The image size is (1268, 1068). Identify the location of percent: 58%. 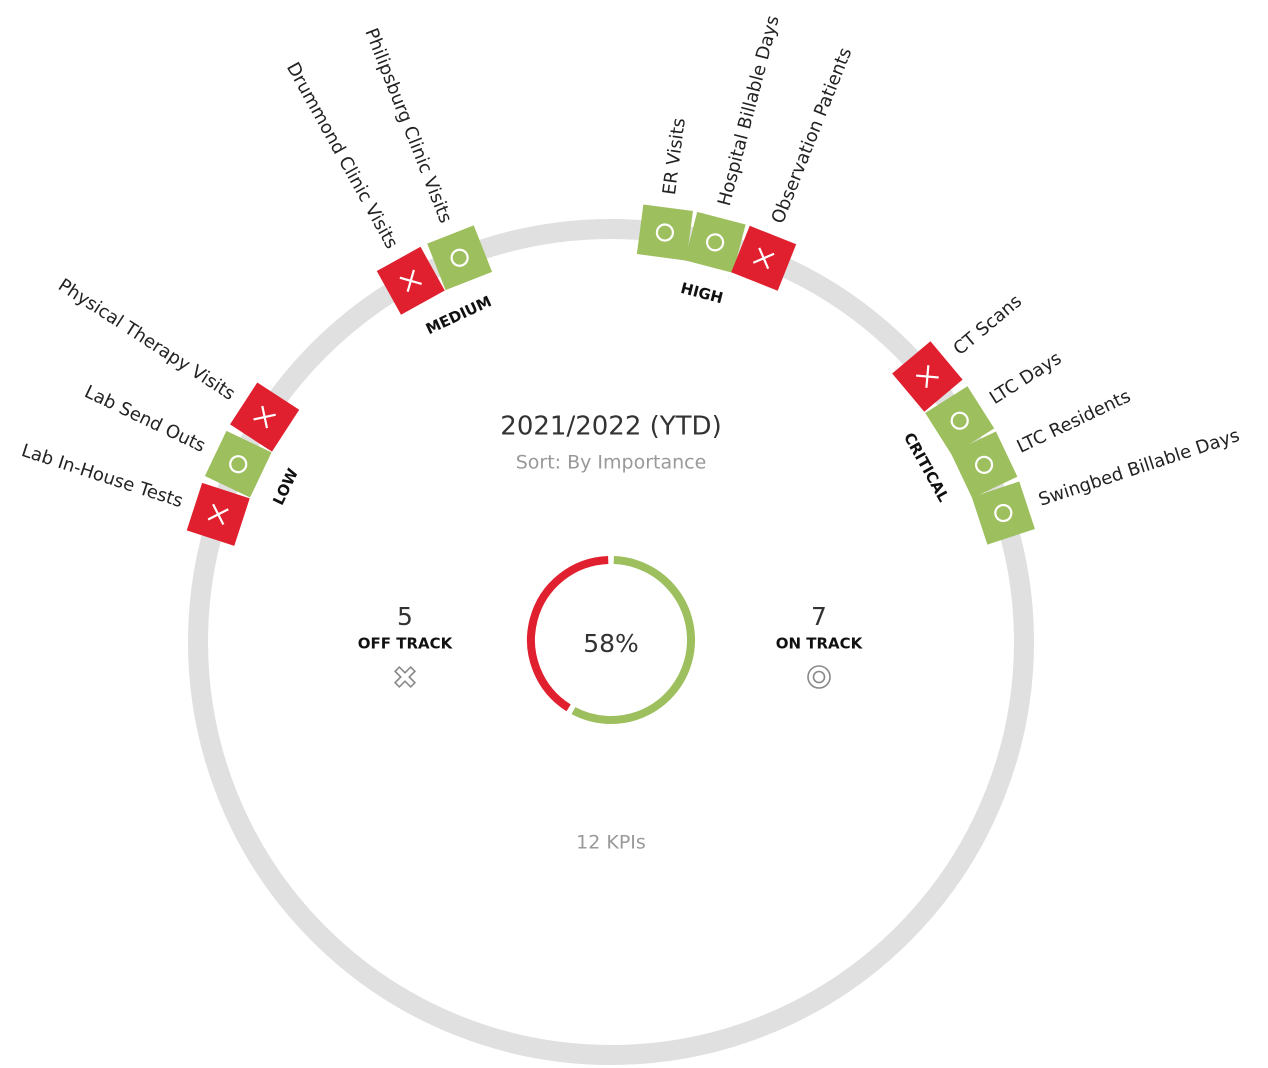
(611, 643).